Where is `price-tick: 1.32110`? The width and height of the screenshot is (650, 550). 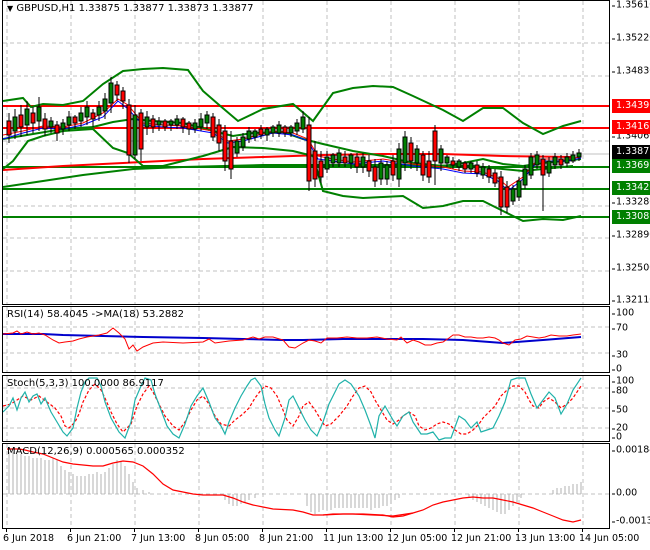
price-tick: 1.32110 is located at coordinates (631, 300).